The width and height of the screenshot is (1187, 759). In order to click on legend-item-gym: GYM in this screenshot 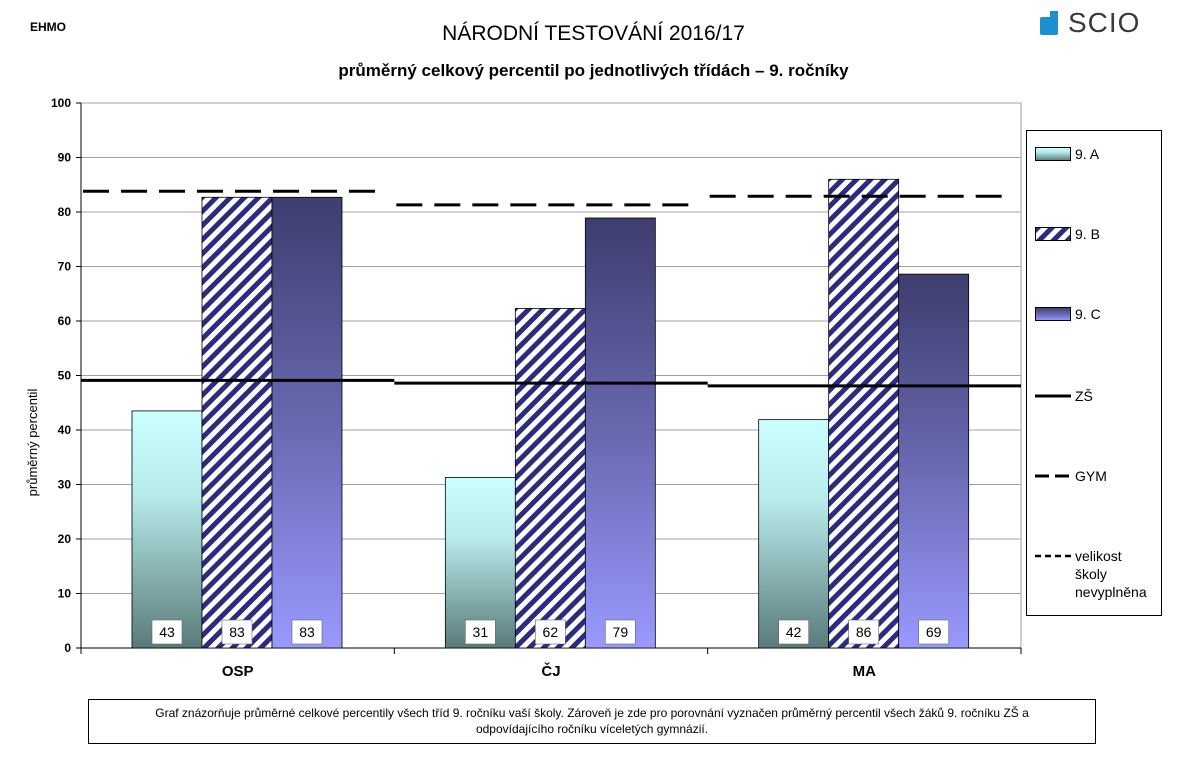, I will do `click(1071, 476)`.